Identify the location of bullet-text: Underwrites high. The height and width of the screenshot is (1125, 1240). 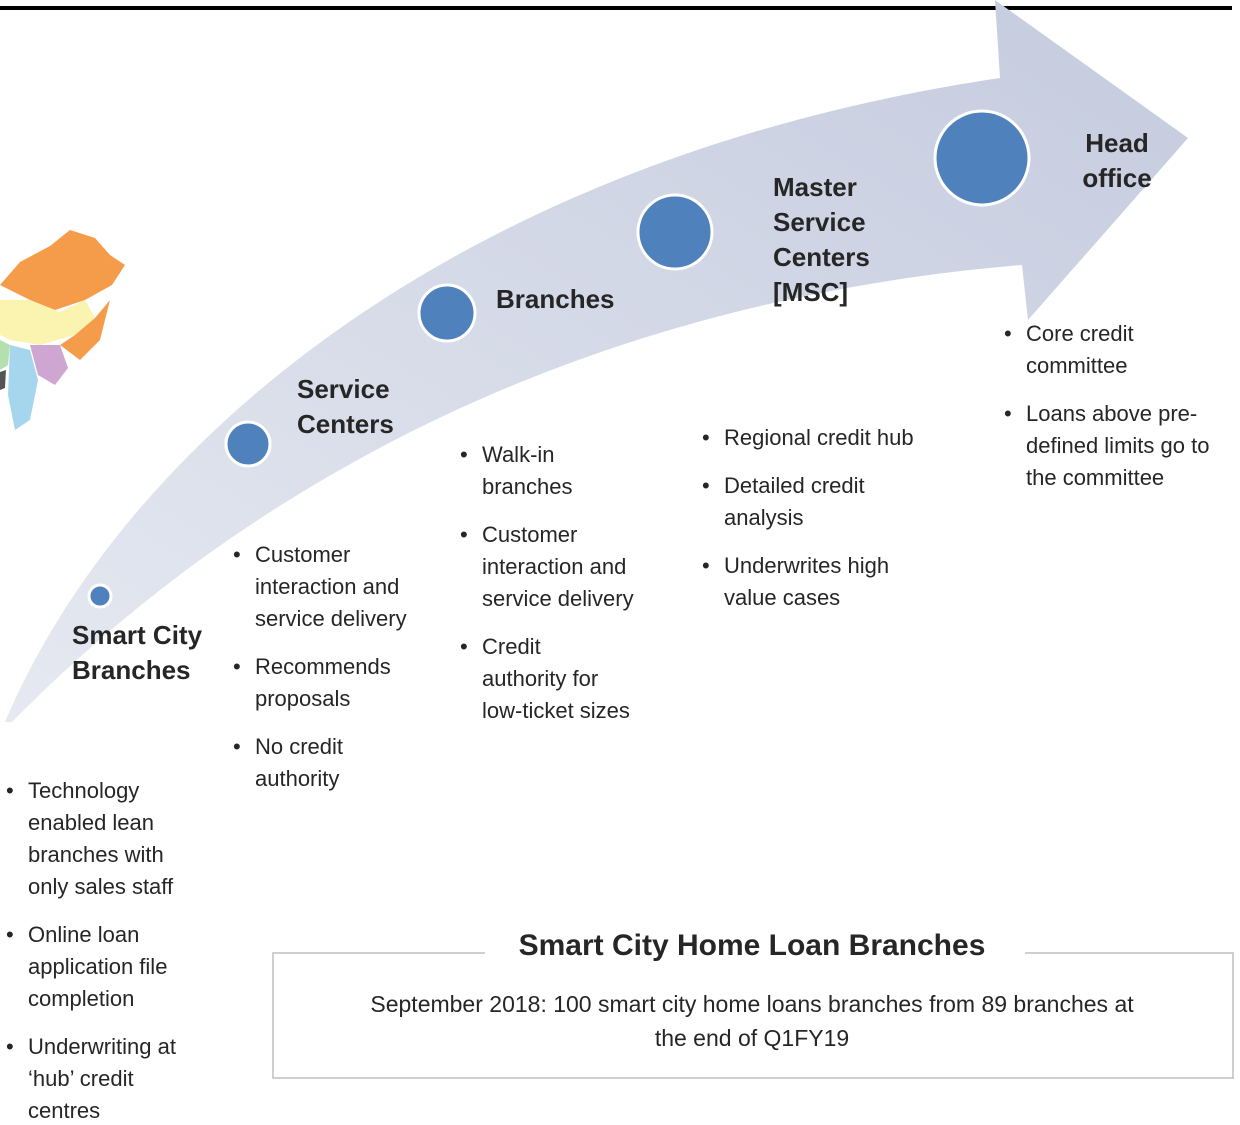
(806, 565).